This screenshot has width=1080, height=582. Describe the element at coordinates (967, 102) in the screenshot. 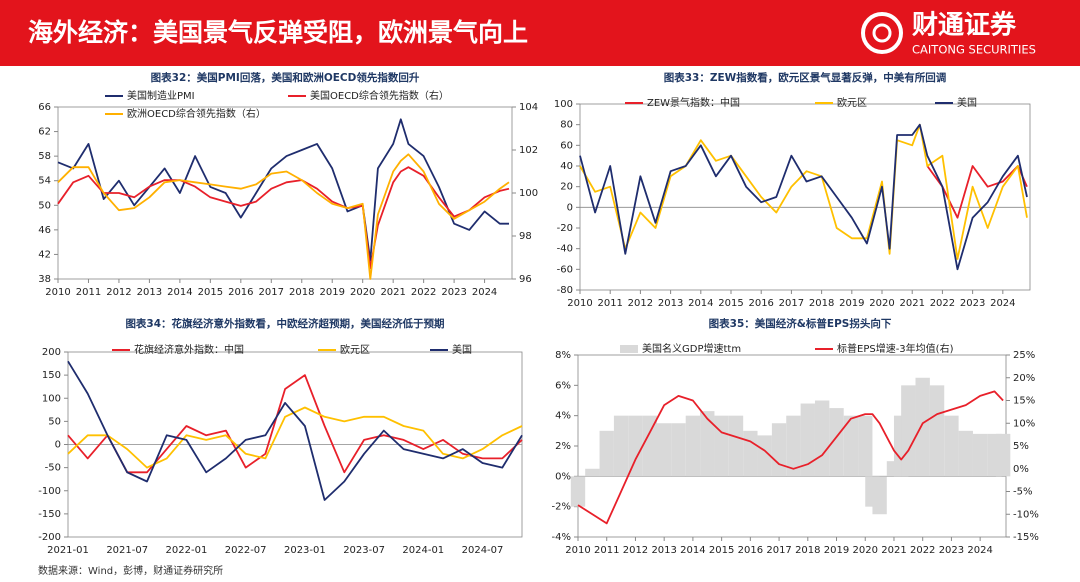

I see `legend-label: 美国` at that location.